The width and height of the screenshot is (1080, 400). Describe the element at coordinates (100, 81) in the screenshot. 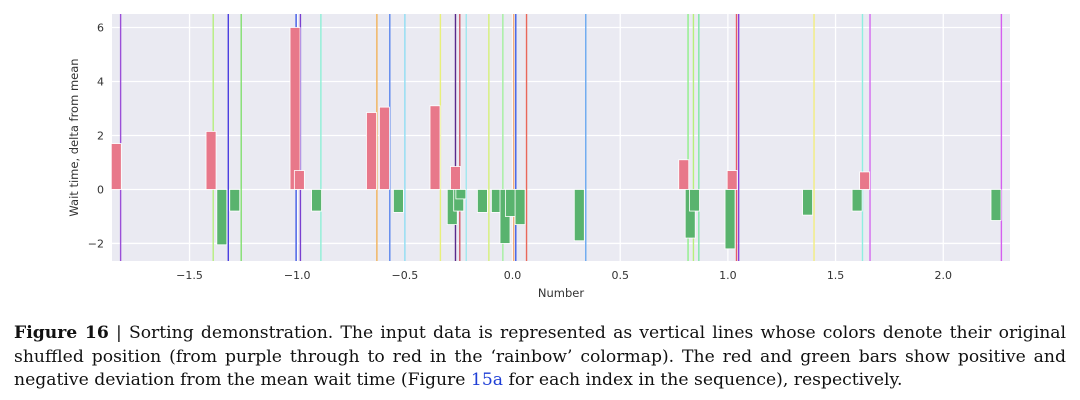

I see `y-tick-label: 4` at that location.